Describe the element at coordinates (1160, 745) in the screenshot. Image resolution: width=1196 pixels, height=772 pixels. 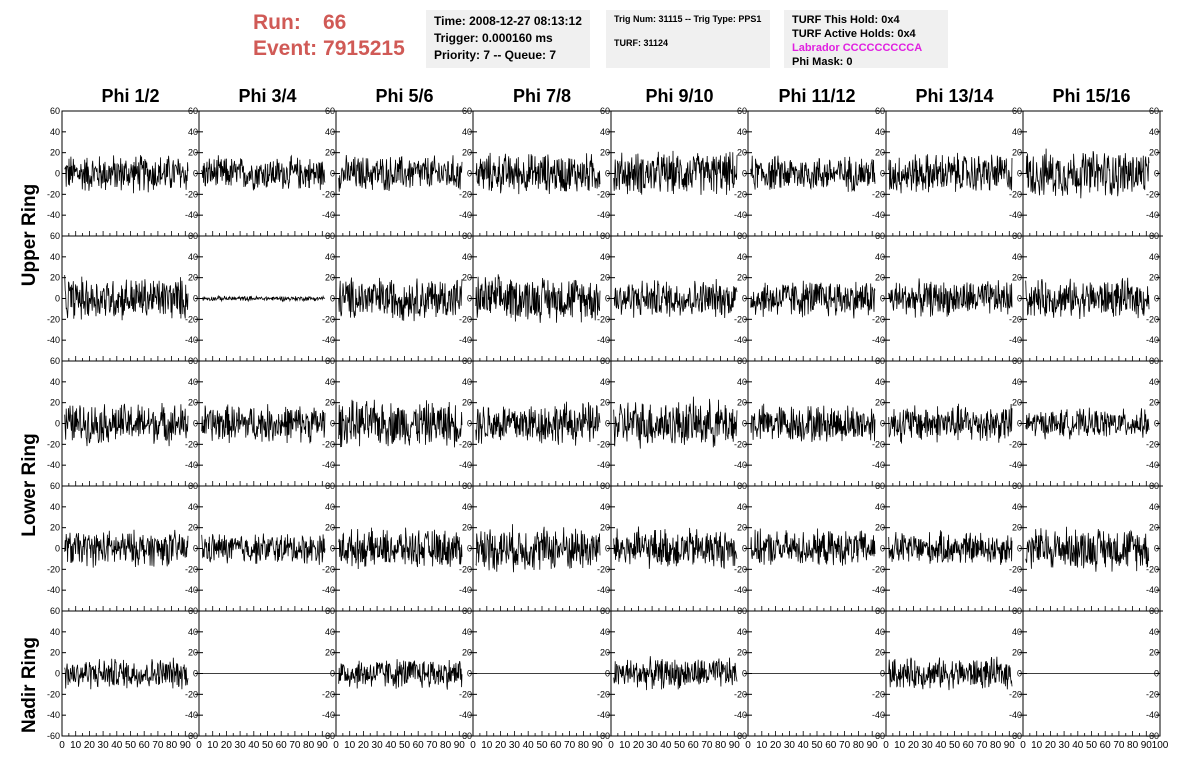
I see `x-tick-label: 100` at that location.